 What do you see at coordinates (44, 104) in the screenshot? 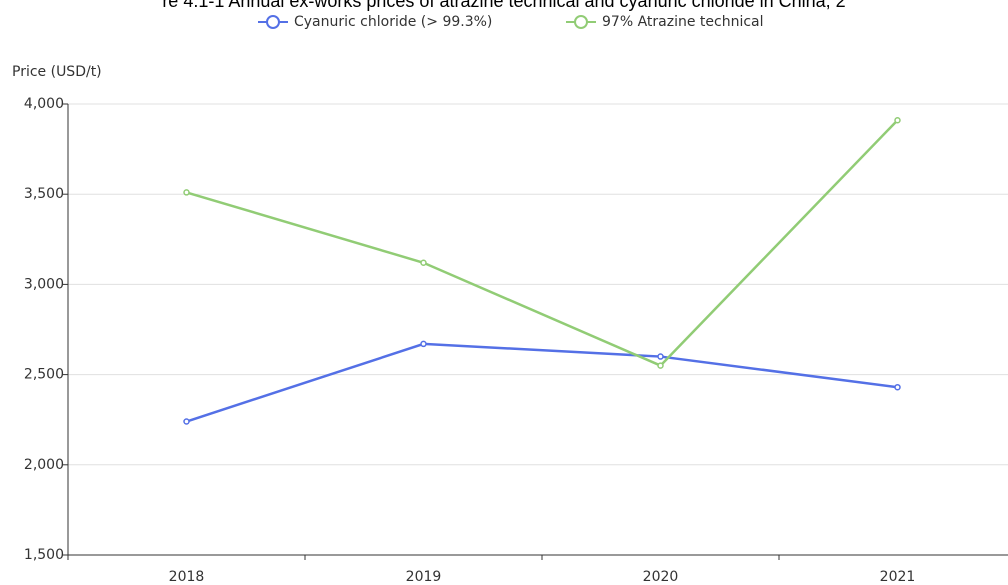
I see `y-tick-label: 4,000` at bounding box center [44, 104].